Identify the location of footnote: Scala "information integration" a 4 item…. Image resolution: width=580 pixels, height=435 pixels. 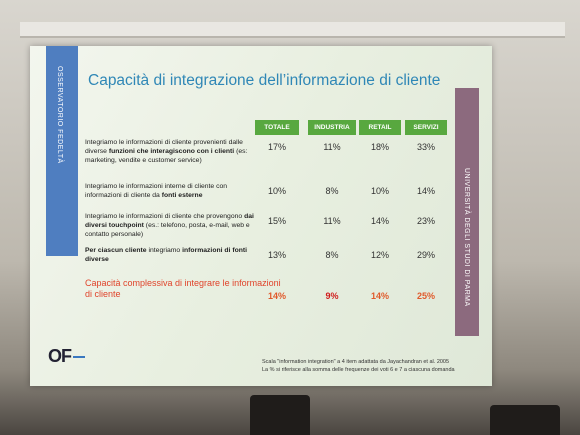
(372, 366).